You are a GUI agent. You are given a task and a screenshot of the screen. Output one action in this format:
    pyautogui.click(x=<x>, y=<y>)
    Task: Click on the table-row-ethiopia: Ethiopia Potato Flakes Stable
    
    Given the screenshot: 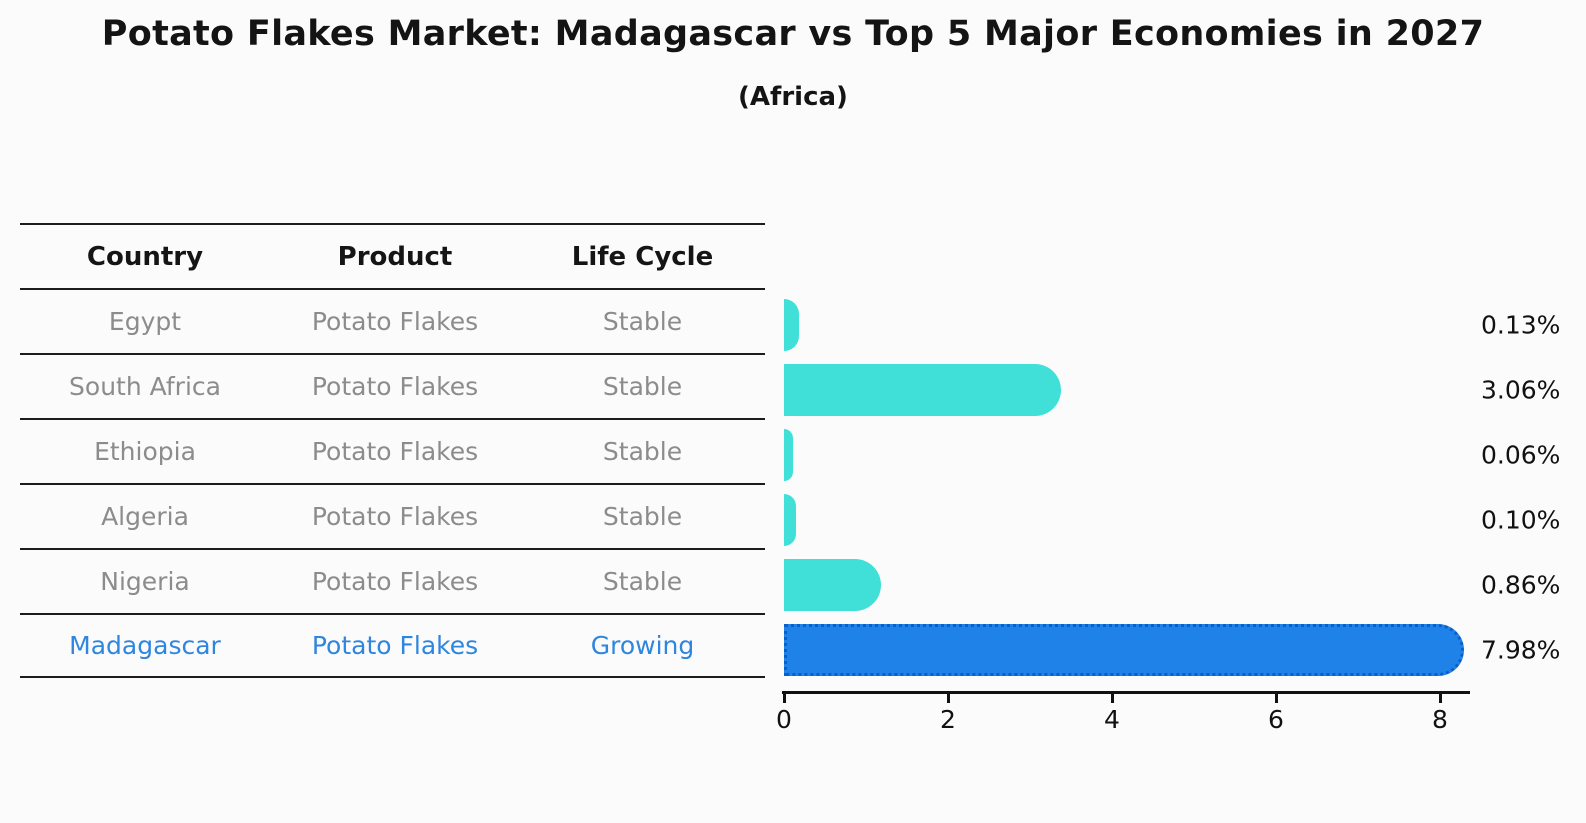 What is the action you would take?
    pyautogui.click(x=392, y=450)
    